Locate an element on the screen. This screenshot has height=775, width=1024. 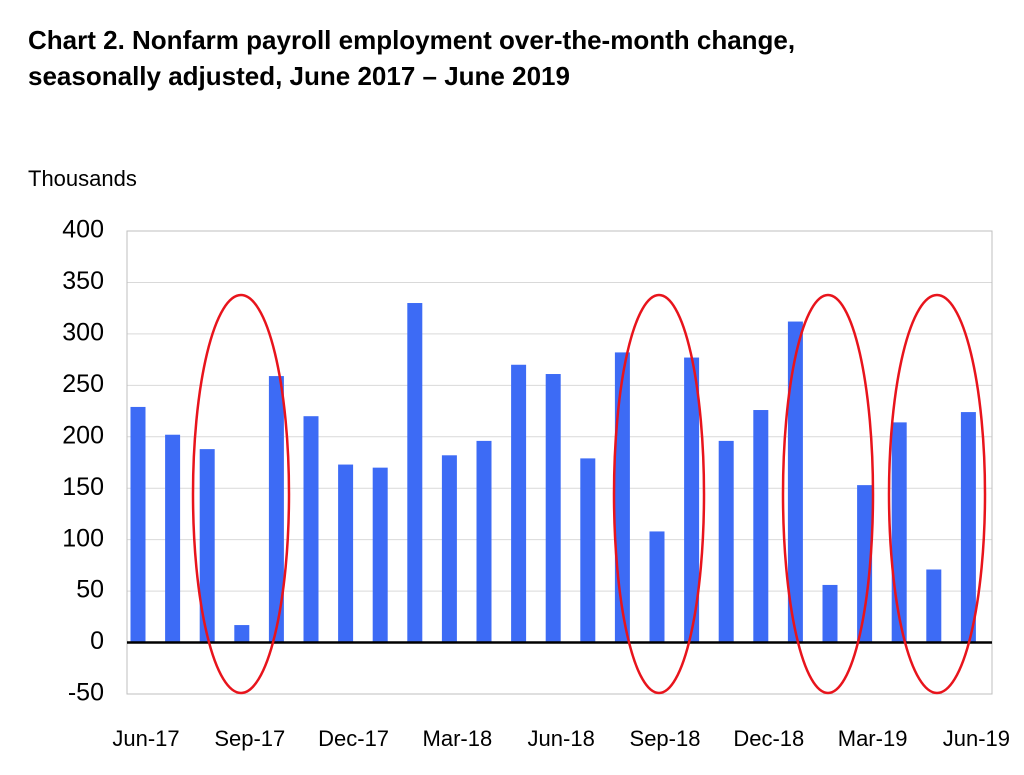
y-tick-label: 350 is located at coordinates (83, 281).